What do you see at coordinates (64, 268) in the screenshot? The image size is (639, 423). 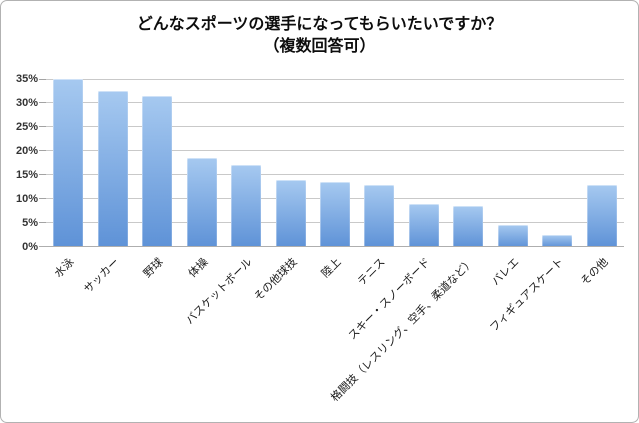 I see `x-axis-label: 水泳` at bounding box center [64, 268].